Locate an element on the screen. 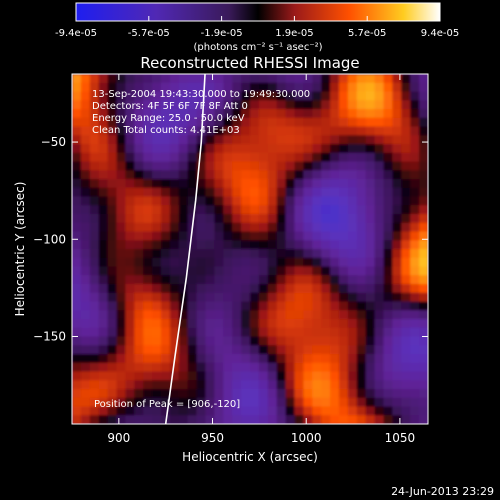 Image resolution: width=500 pixels, height=500 pixels. peak-position-label: Position of Peak = [906,-120] is located at coordinates (167, 404).